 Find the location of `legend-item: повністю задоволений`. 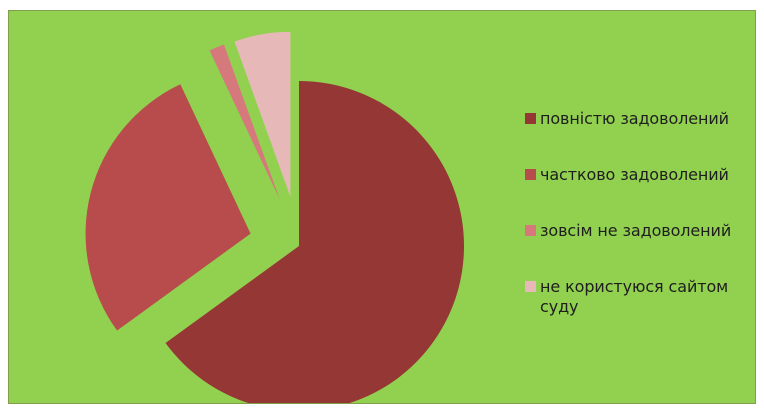

legend-item: повністю задоволений is located at coordinates (640, 119).